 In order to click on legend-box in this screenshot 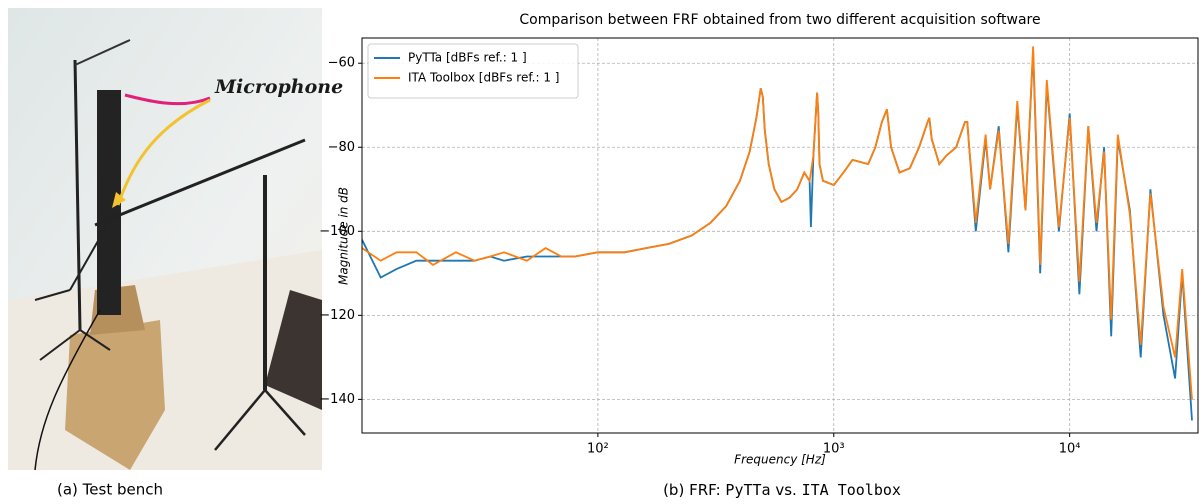, I will do `click(473, 71)`.